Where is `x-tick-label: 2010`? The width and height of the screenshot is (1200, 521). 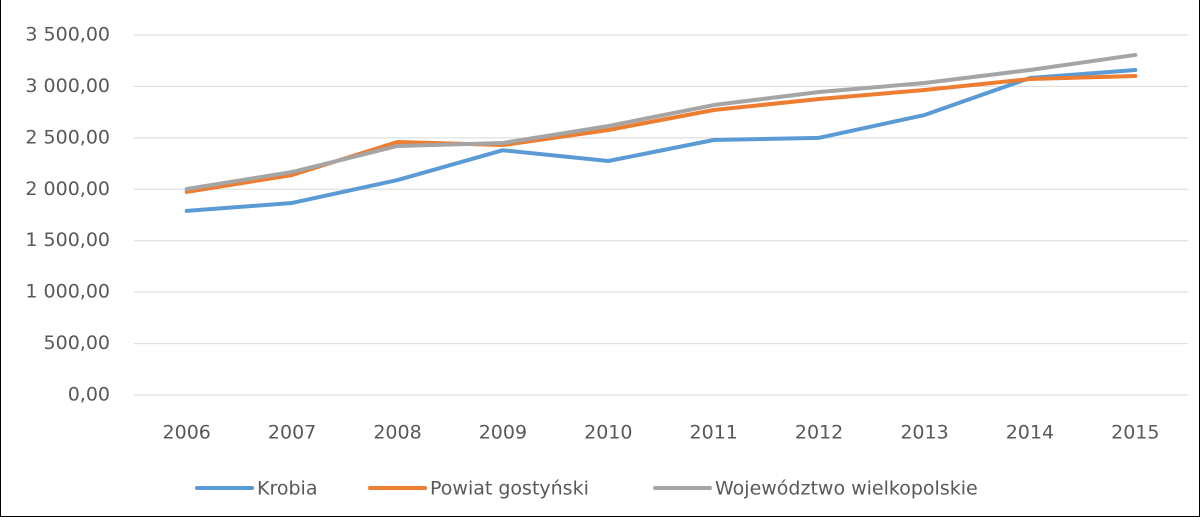
x-tick-label: 2010 is located at coordinates (608, 433).